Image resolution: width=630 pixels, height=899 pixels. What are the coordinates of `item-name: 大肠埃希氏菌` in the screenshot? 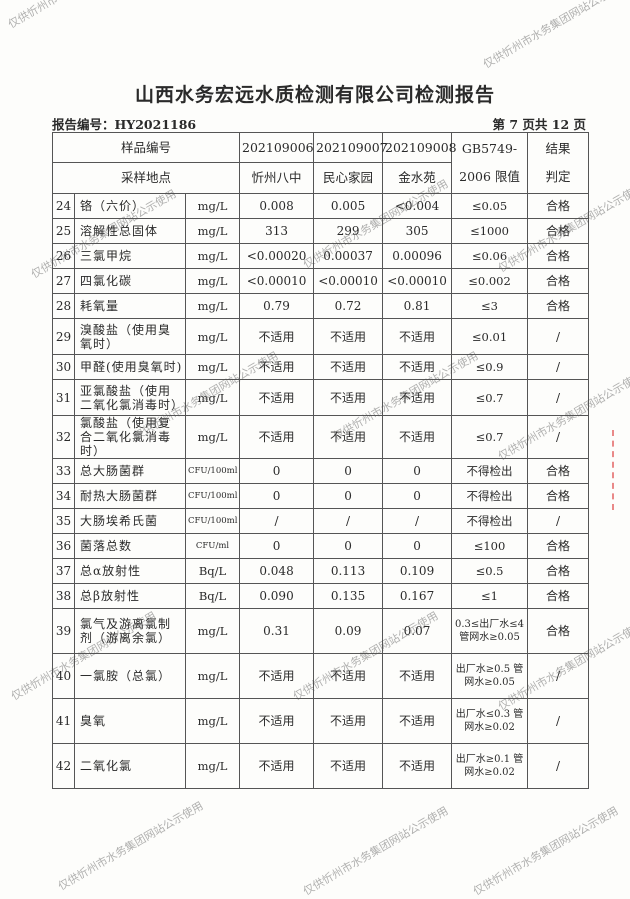 It's located at (130, 521).